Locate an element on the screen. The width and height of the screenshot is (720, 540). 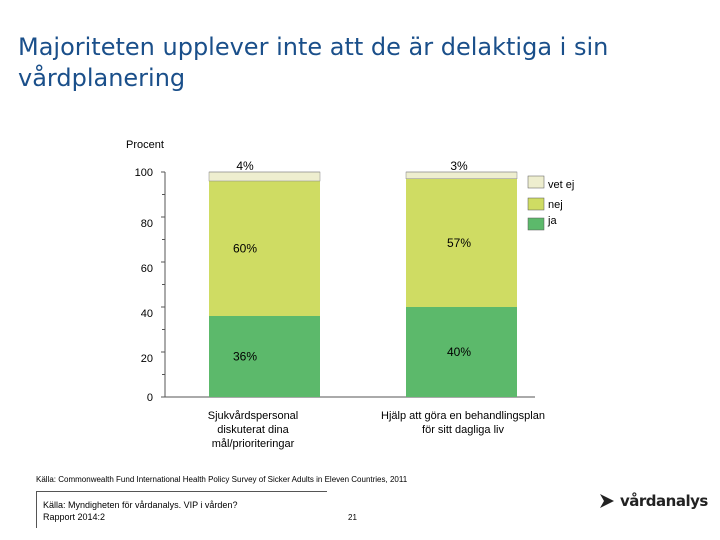
footer-source-line-2: Rapport 2014:2 is located at coordinates (74, 517).